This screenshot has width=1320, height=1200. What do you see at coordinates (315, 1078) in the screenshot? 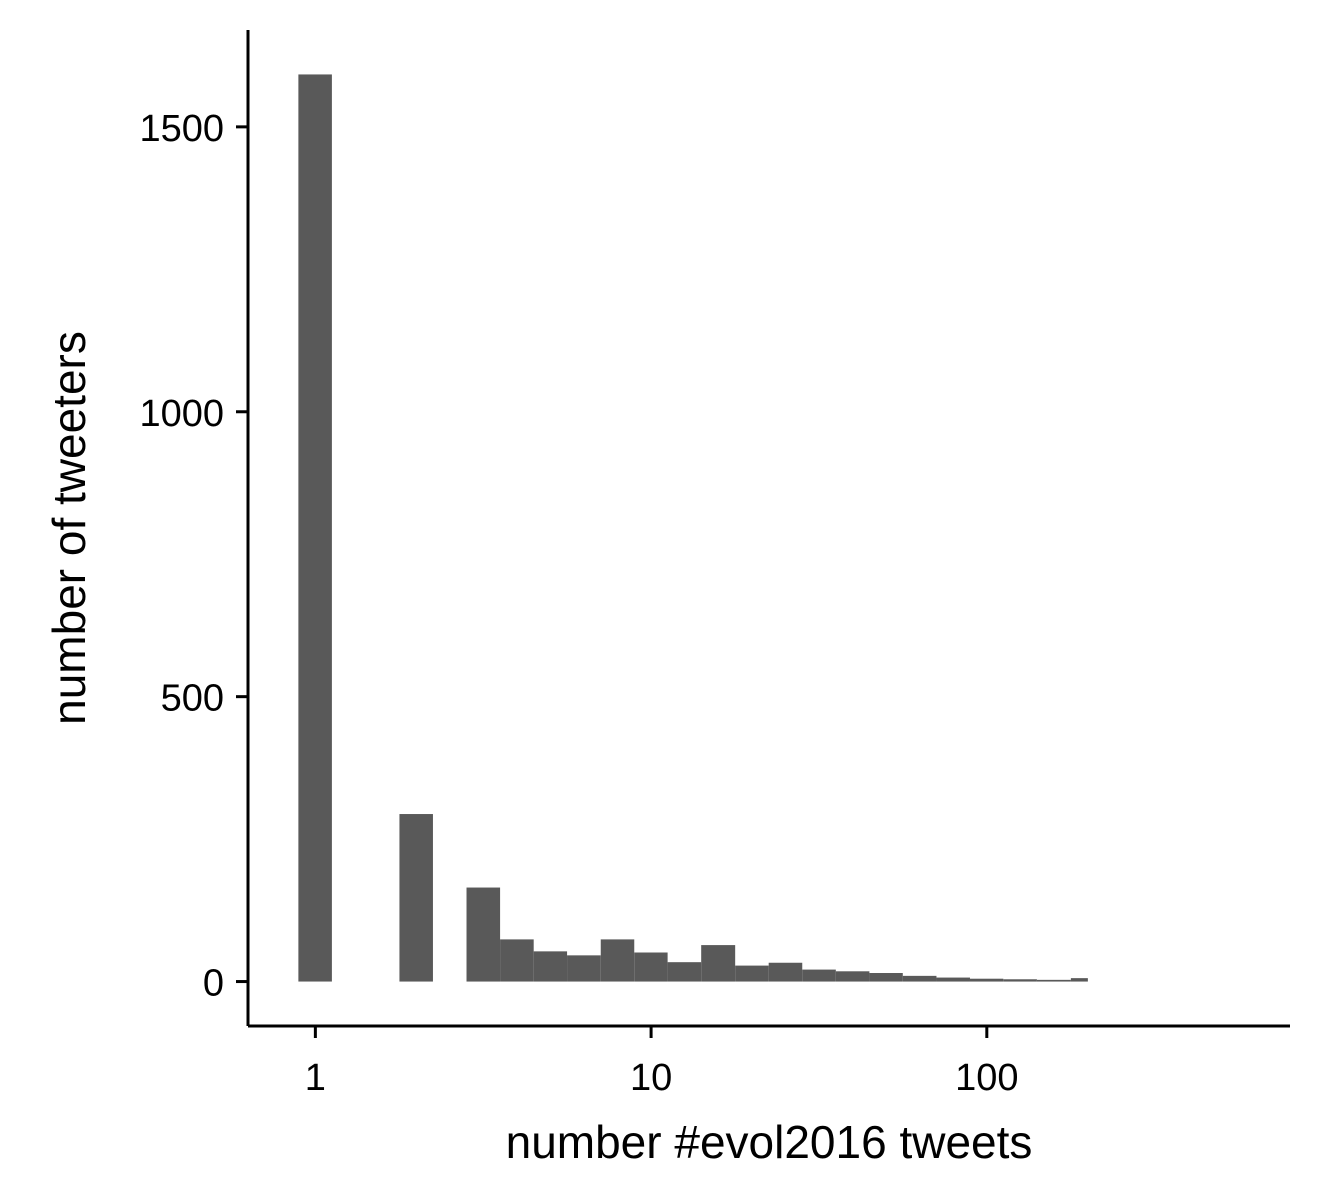
I see `x-tick-label-0: 1` at bounding box center [315, 1078].